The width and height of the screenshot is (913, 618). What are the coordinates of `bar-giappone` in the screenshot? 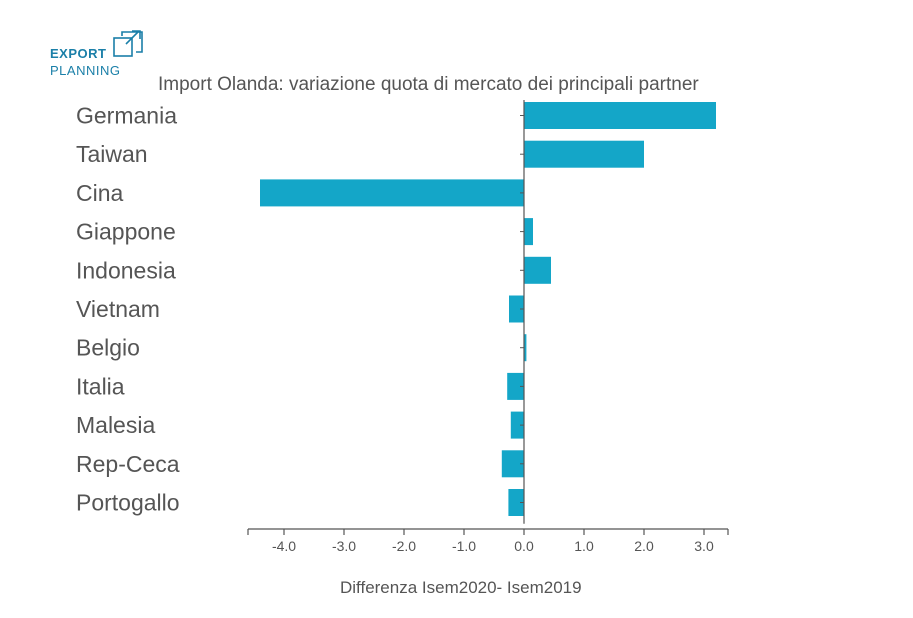 It's located at (528, 232).